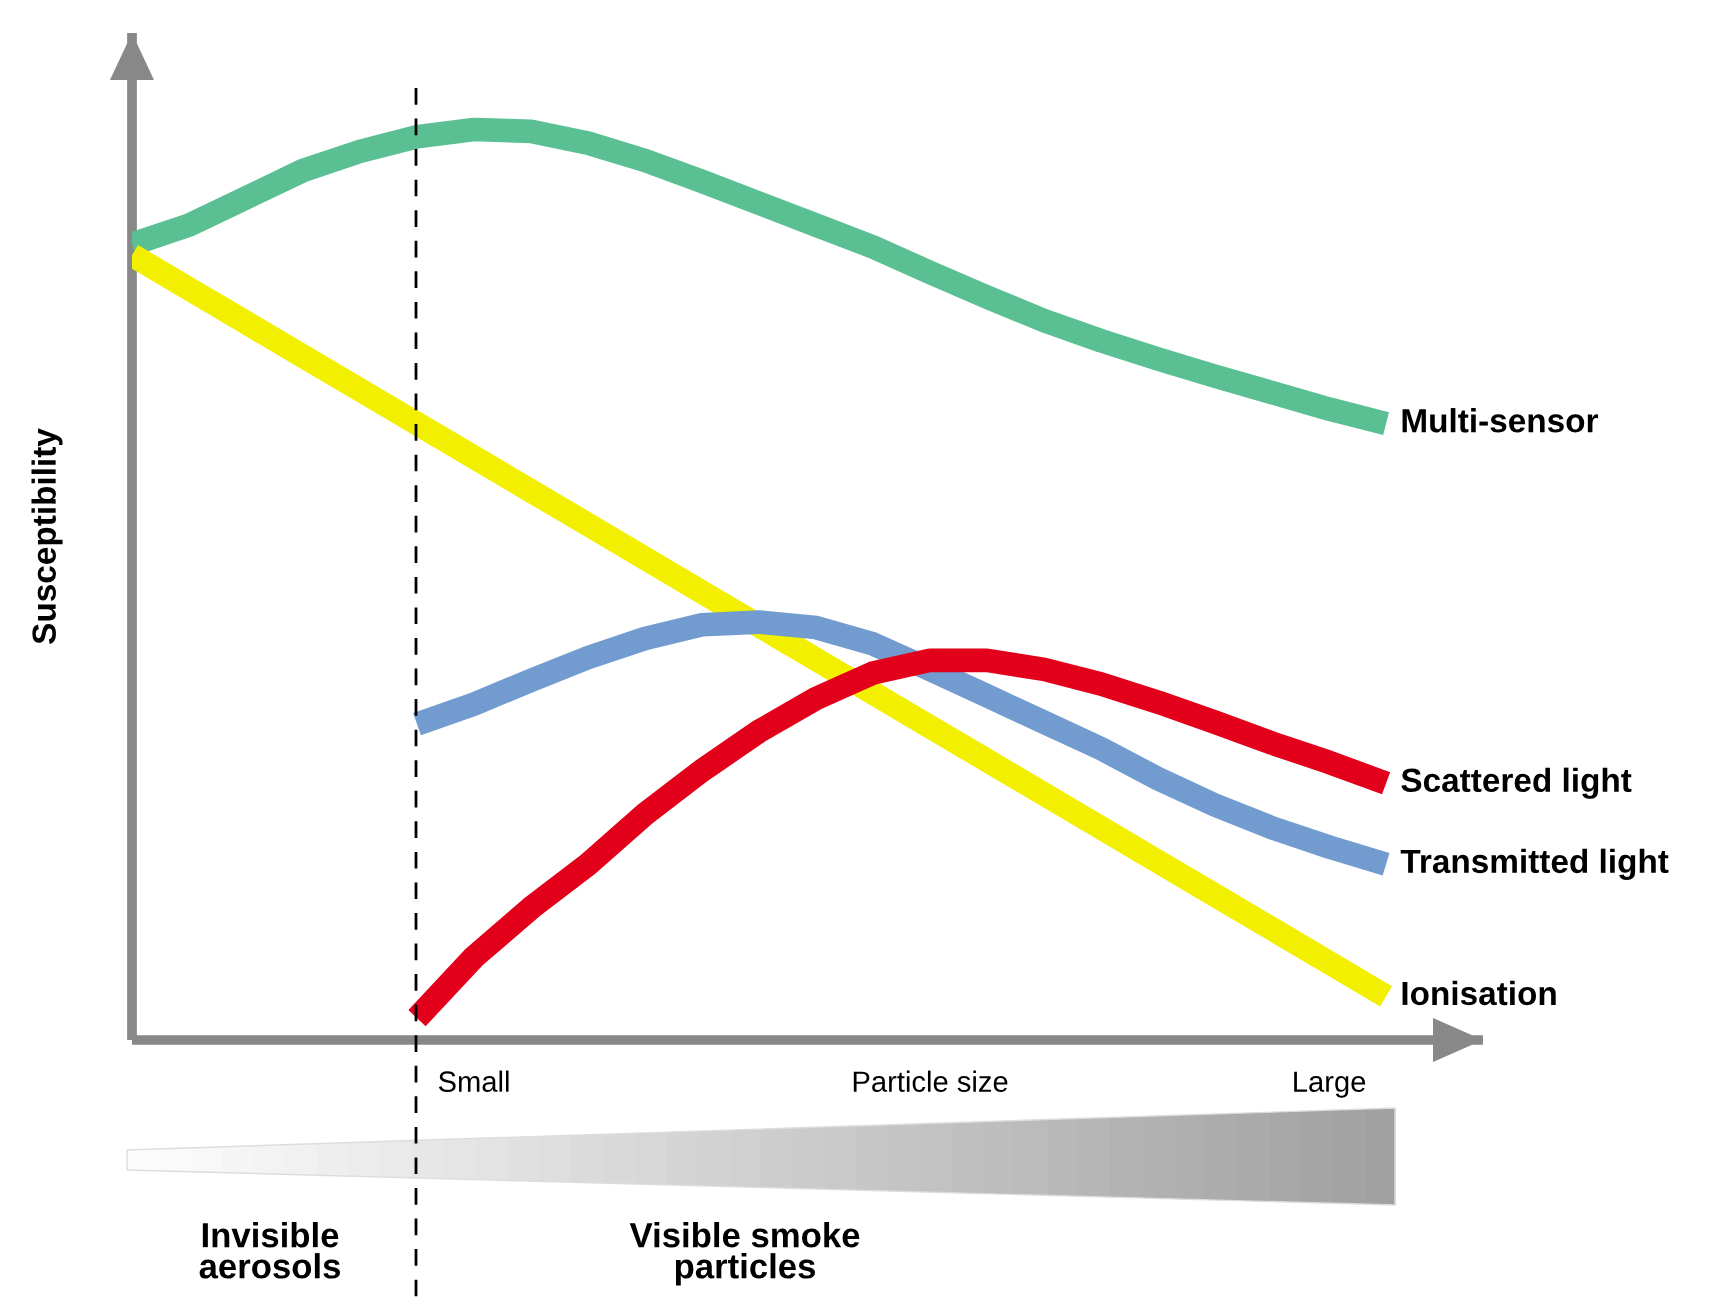 This screenshot has width=1724, height=1305. Describe the element at coordinates (1534, 864) in the screenshot. I see `series-label: Transmitted light` at that location.